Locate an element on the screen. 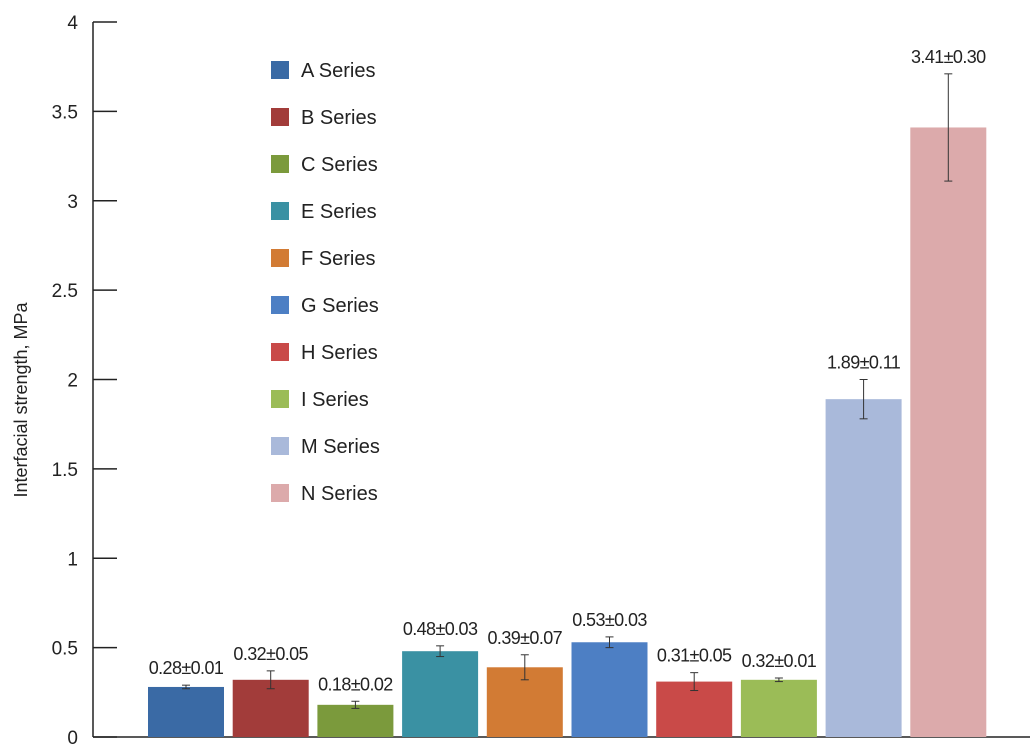 The image size is (1033, 745). y-tick-label: 2.5 is located at coordinates (65, 291).